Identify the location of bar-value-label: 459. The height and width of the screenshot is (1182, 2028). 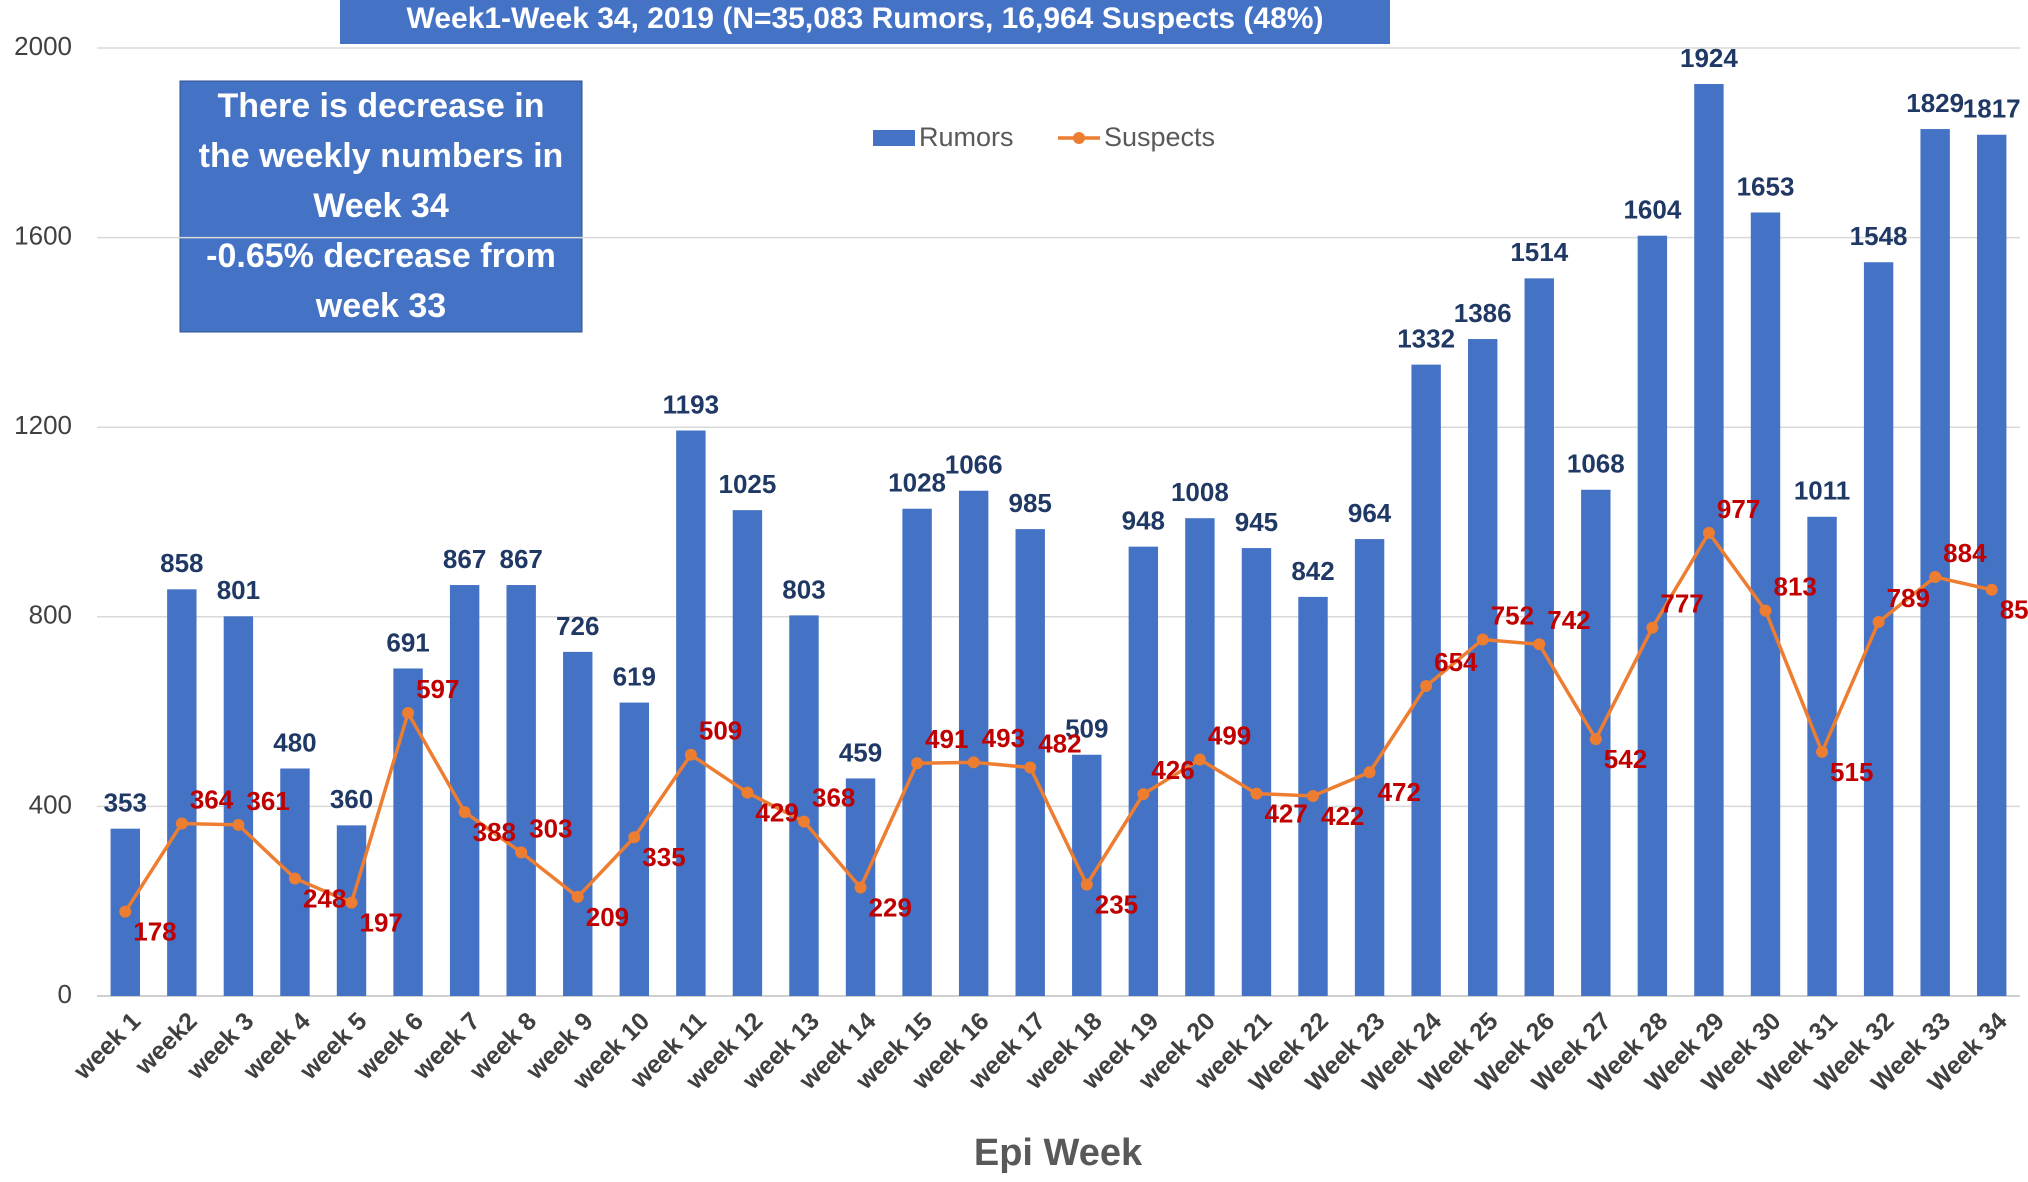
(860, 752).